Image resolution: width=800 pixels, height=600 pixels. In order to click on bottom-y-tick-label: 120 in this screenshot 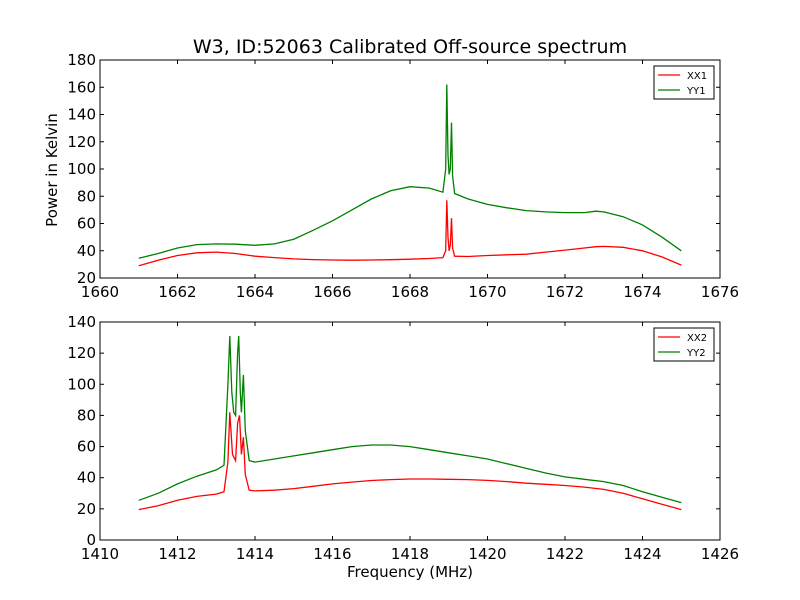, I will do `click(81, 353)`.